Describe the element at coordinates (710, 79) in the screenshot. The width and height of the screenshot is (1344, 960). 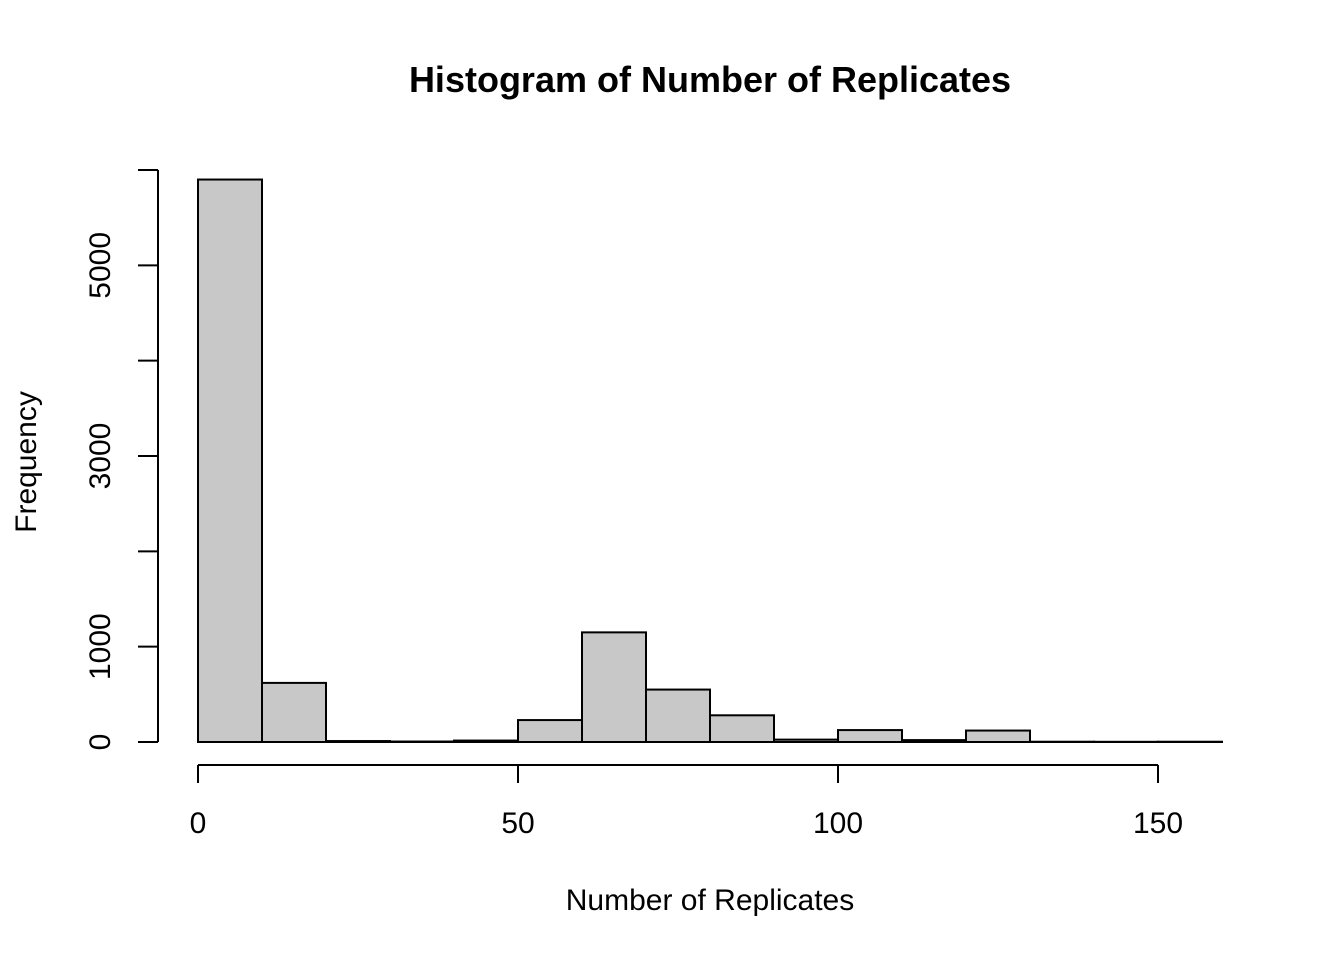
I see `chart-title: Histogram of Number of Replicates` at that location.